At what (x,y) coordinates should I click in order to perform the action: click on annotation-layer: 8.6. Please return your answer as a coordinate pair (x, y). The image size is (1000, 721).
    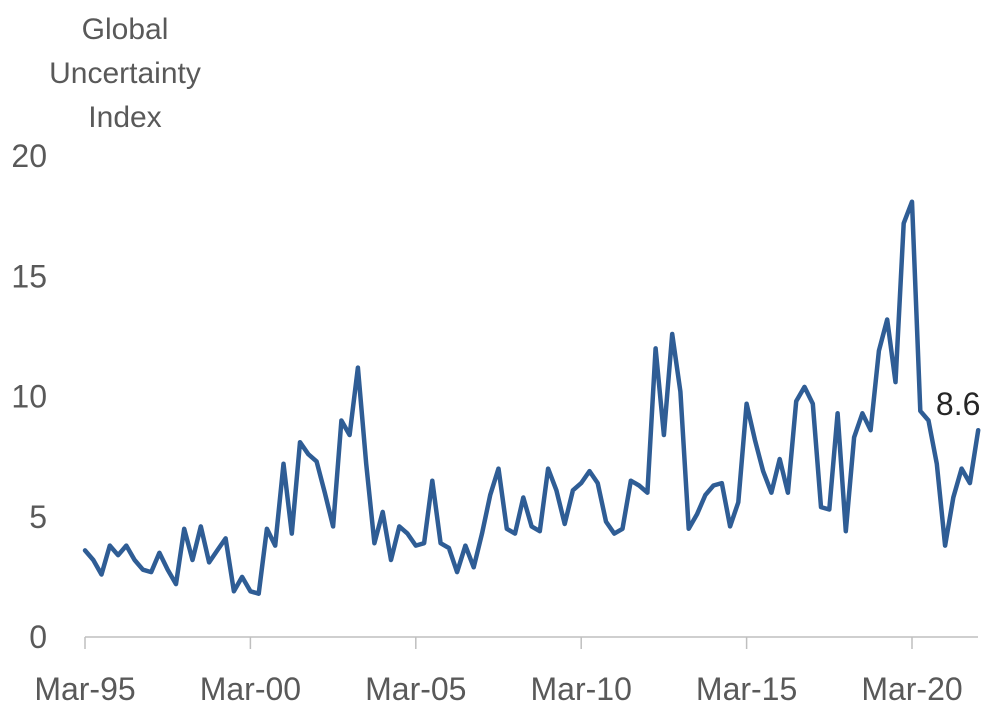
    Looking at the image, I should click on (958, 404).